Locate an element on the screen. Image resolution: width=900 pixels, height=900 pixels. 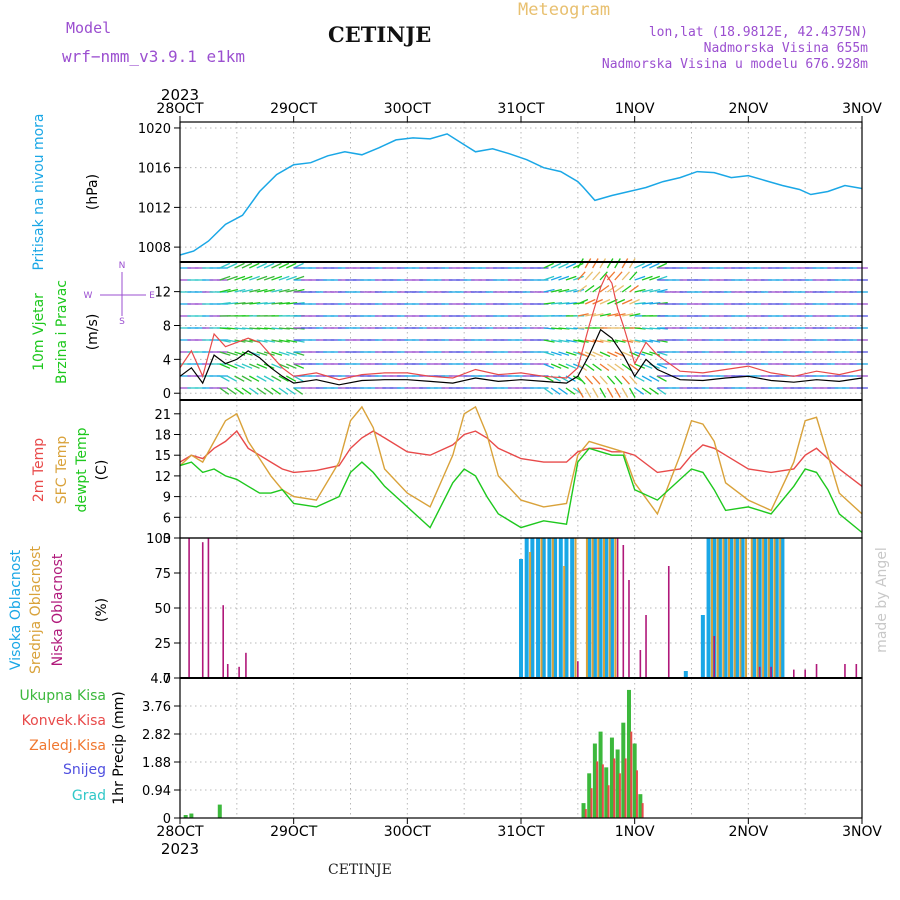
x-tick-label-bottom: 31OCT is located at coordinates (521, 832).